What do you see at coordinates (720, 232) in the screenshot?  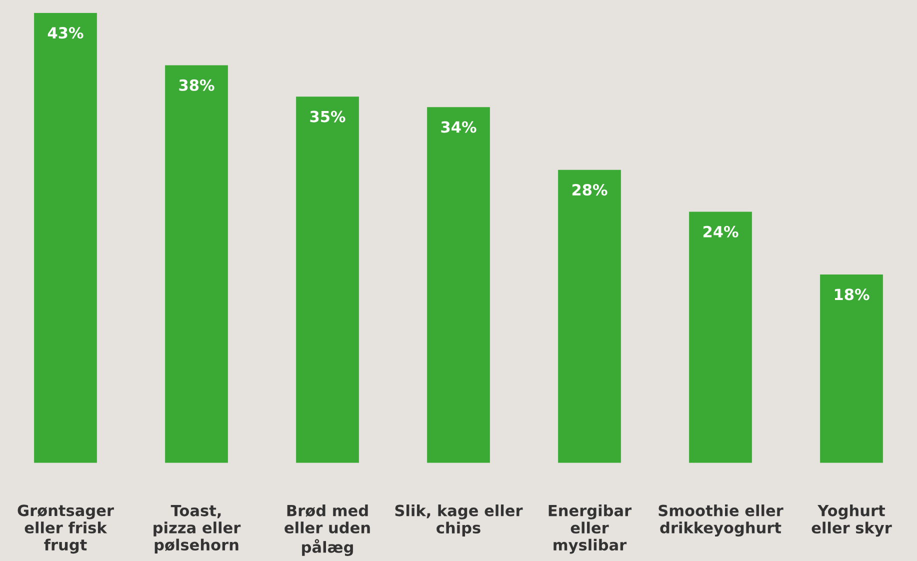 I see `data-label: 24%` at bounding box center [720, 232].